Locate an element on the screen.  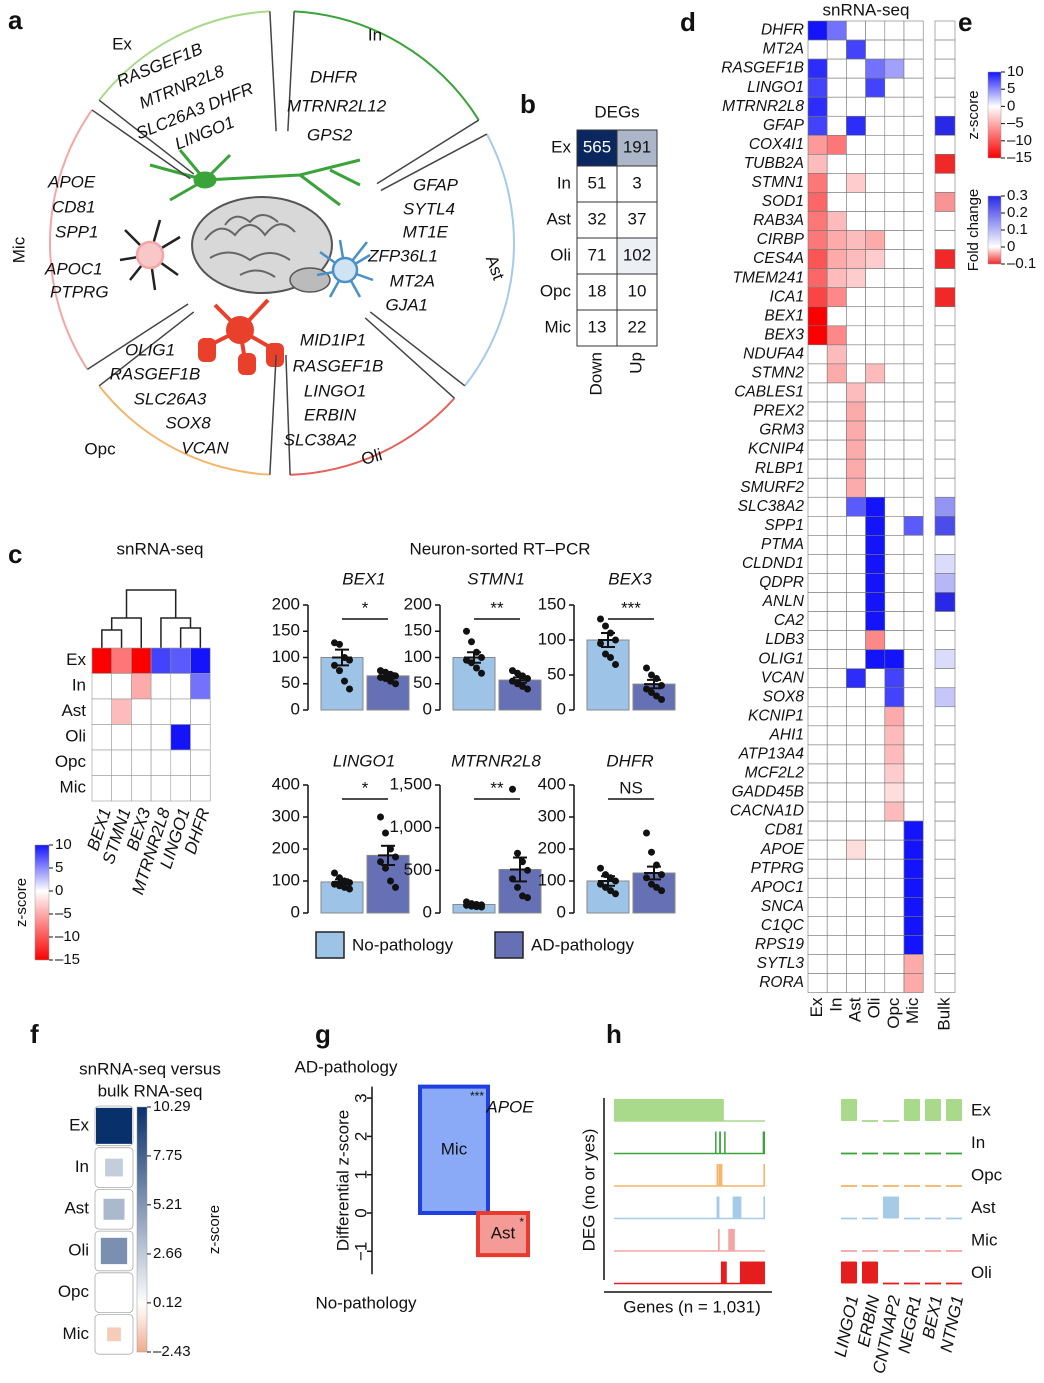
brain-illustration is located at coordinates (262, 245).